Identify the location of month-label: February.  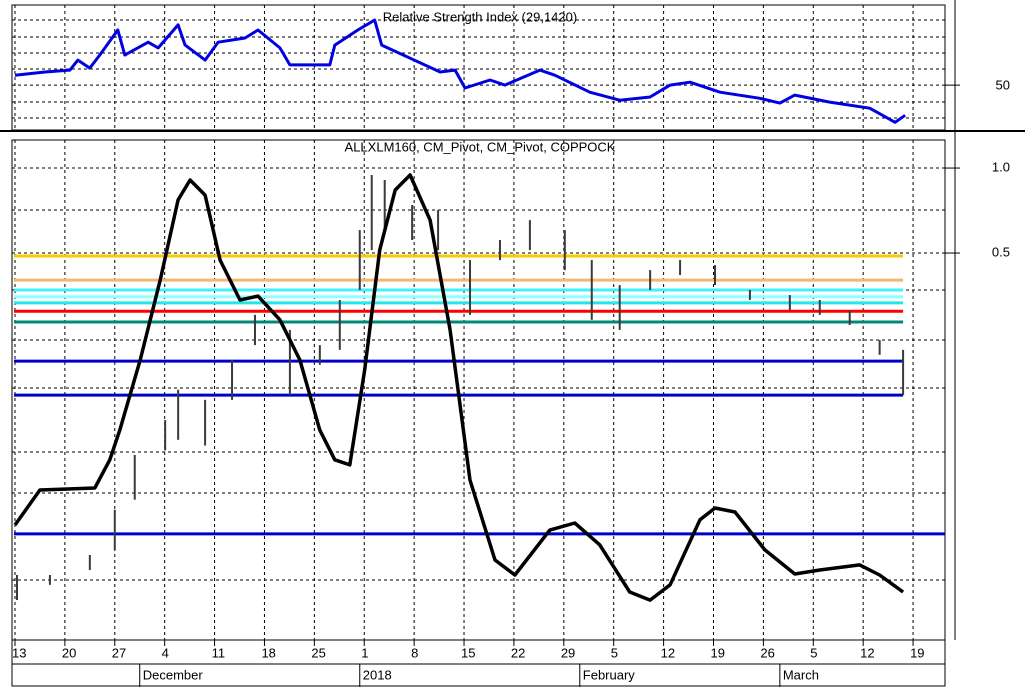
(609, 674).